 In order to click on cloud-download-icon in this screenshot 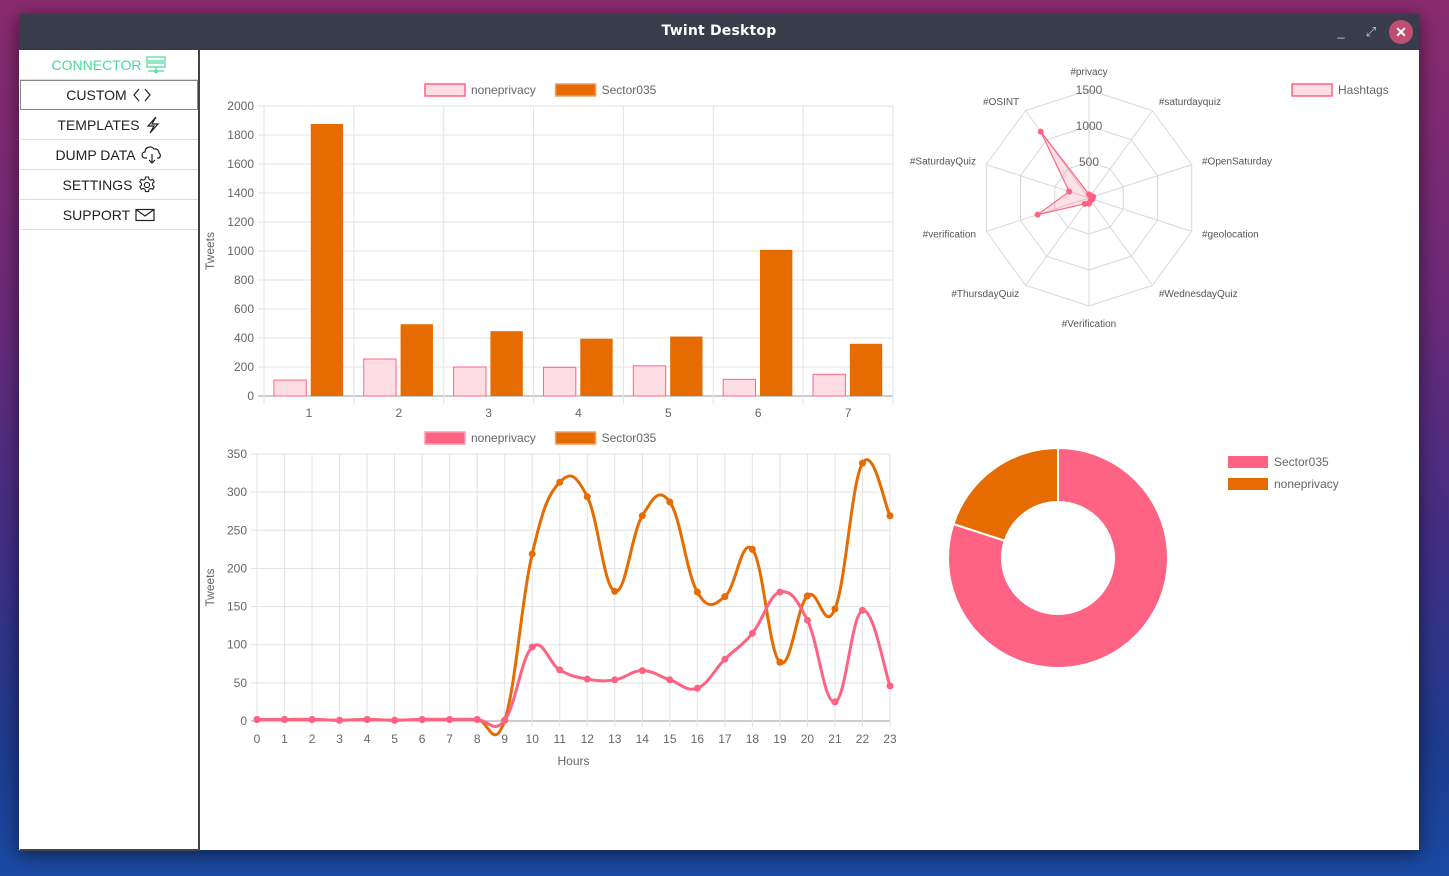, I will do `click(151, 154)`.